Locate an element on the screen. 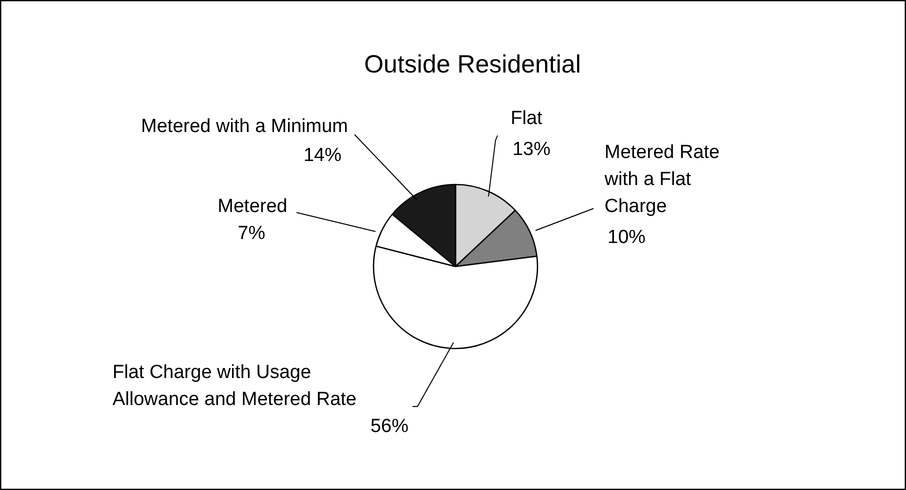  slice-label: Metered is located at coordinates (253, 206).